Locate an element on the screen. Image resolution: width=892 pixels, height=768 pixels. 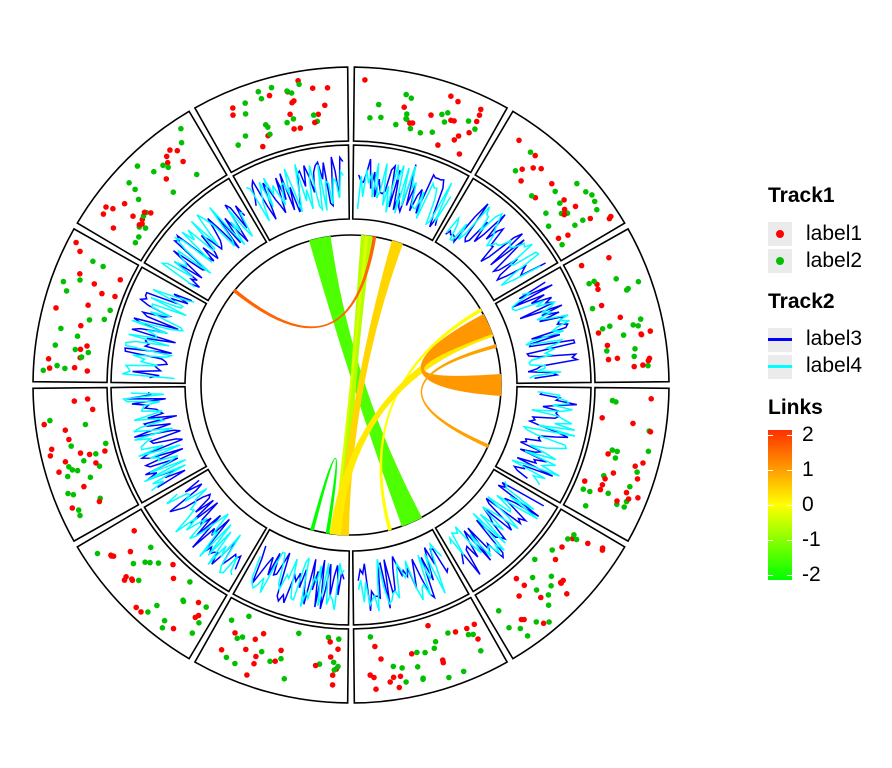
line-sector-cell is located at coordinates (496, 530).